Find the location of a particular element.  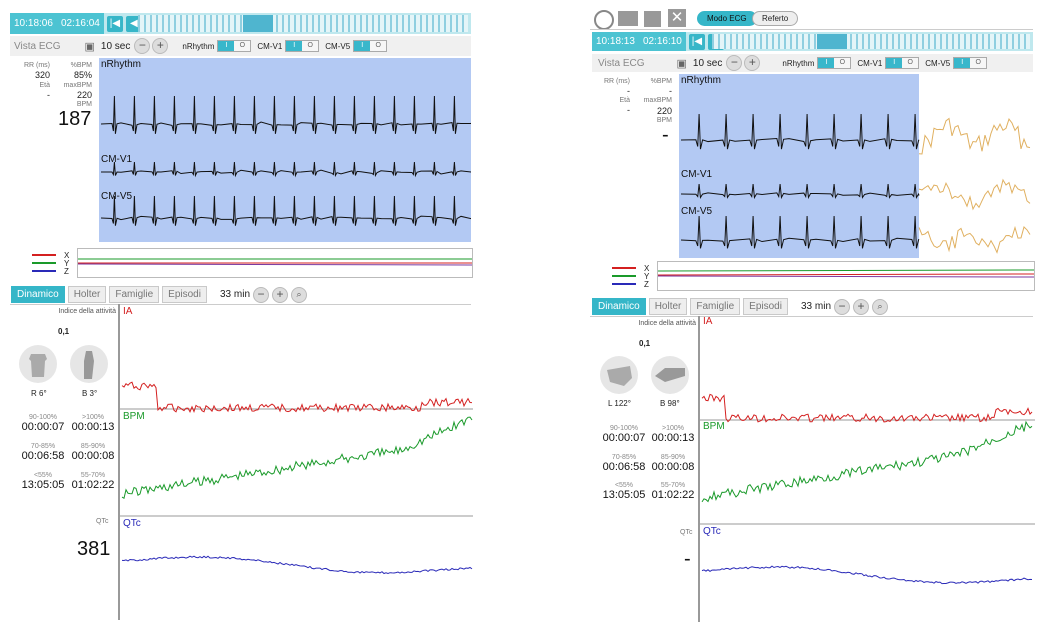

stat-label: <55% is located at coordinates (624, 485).